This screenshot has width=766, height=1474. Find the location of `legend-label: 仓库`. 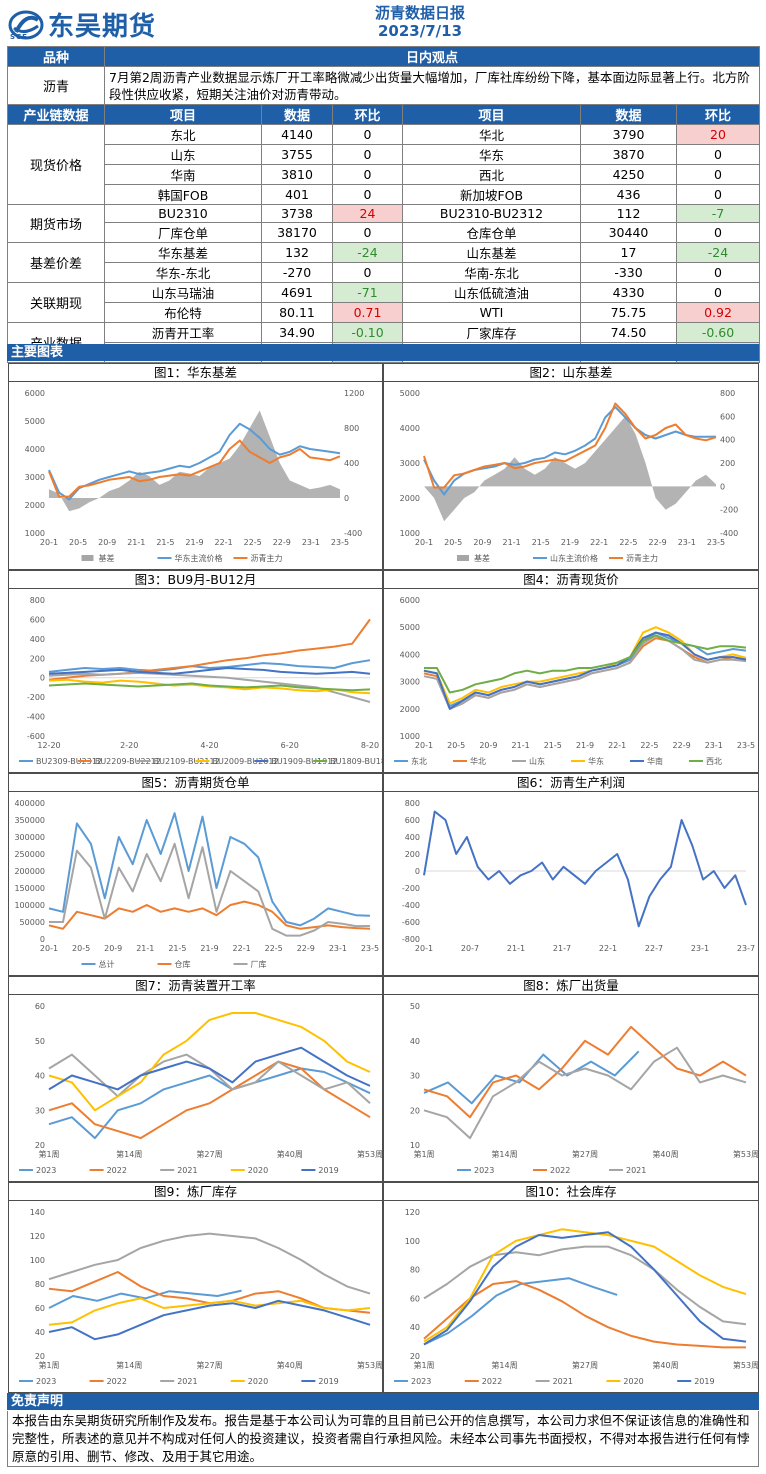

legend-label: 仓库 is located at coordinates (183, 964).